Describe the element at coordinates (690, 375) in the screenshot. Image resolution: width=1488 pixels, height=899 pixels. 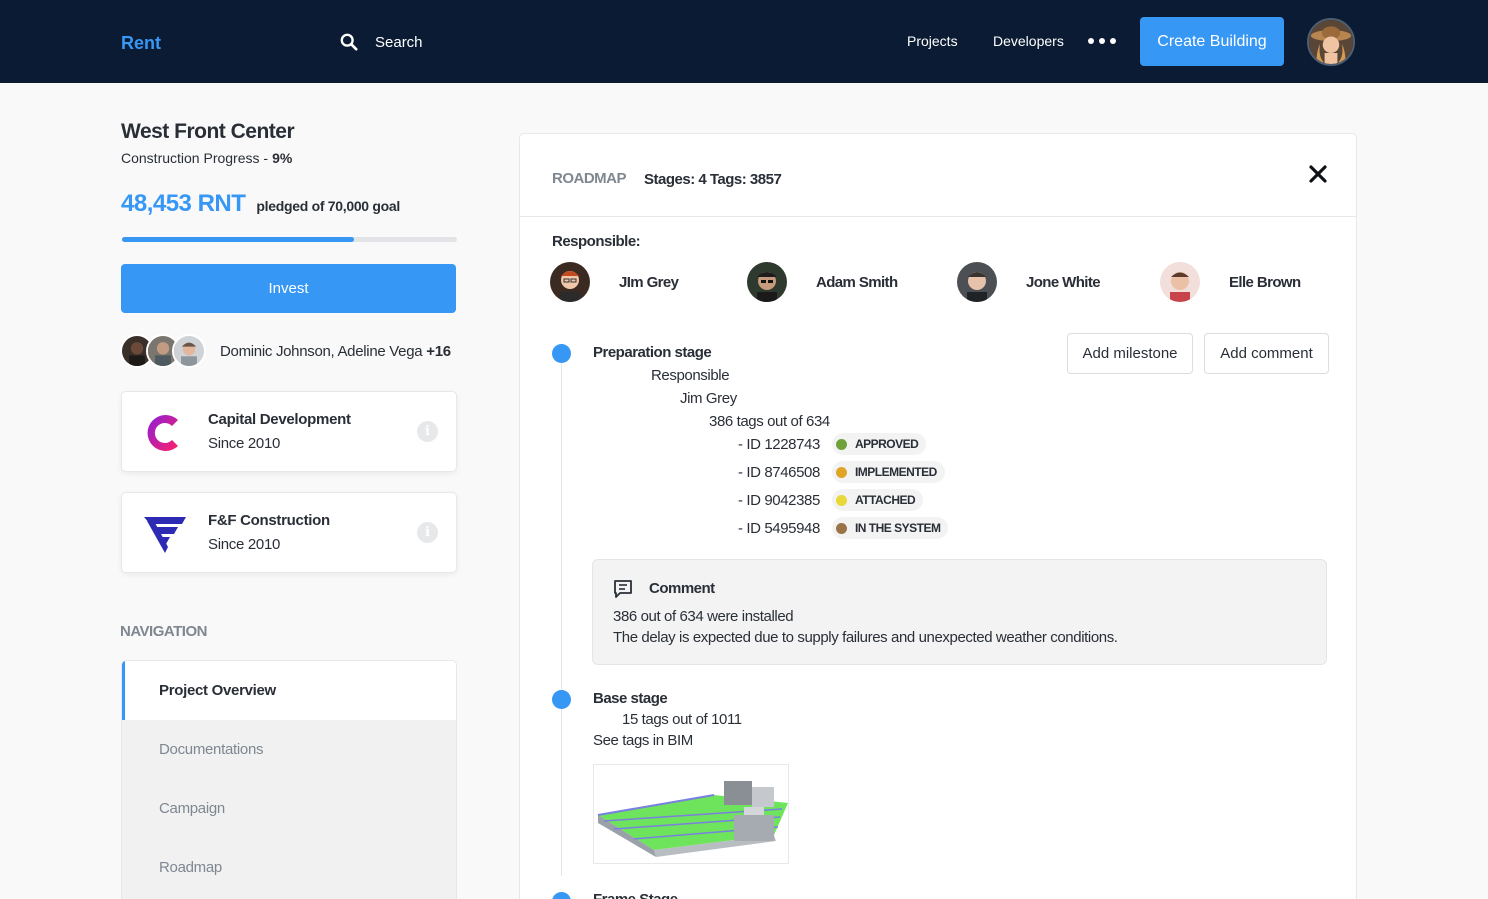
I see `stage-responsible-label: Responsible` at that location.